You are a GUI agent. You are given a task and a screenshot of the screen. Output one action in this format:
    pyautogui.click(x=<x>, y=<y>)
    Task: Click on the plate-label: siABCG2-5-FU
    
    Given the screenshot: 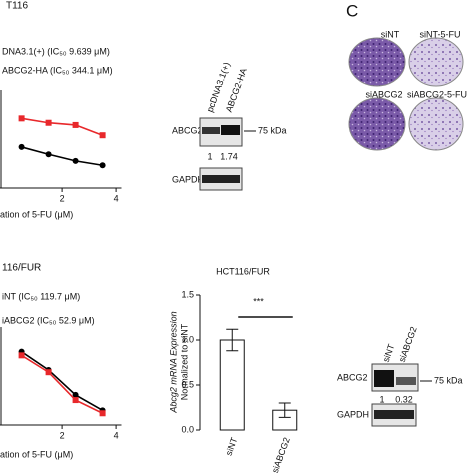 What is the action you would take?
    pyautogui.click(x=437, y=94)
    